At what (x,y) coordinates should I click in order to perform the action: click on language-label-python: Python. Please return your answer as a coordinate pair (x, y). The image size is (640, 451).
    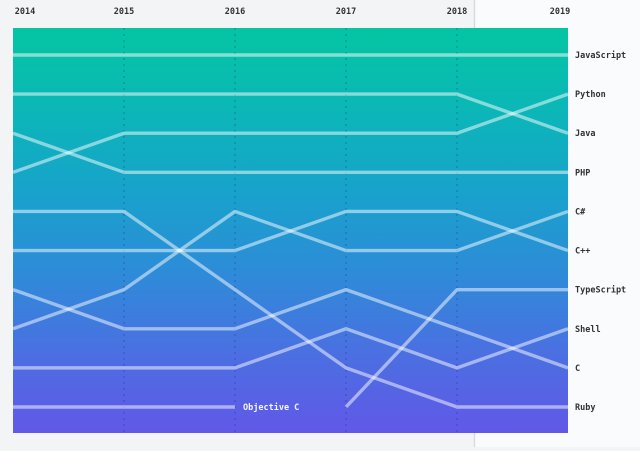
    Looking at the image, I should click on (590, 95).